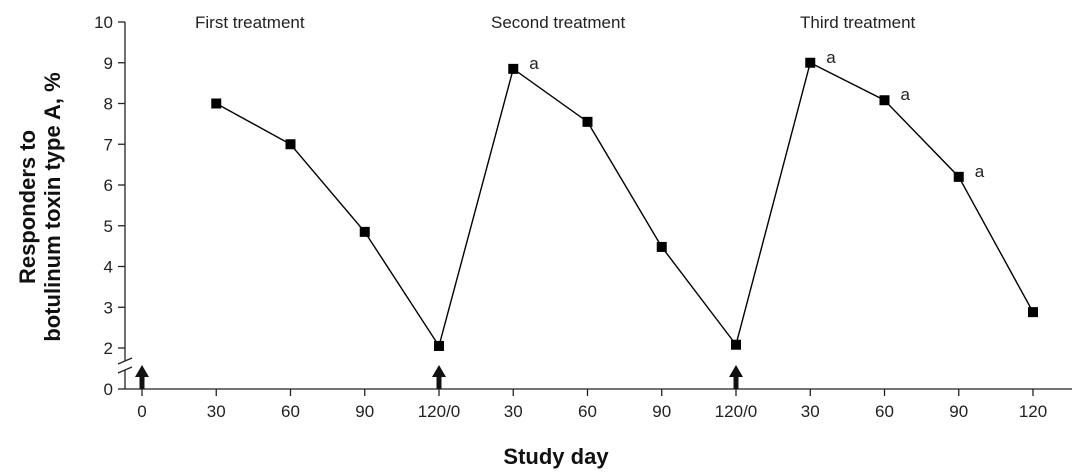 Image resolution: width=1086 pixels, height=474 pixels. Describe the element at coordinates (113, 206) in the screenshot. I see `y-axis: 0 2 3 4 5 6 7 8 9 10` at that location.